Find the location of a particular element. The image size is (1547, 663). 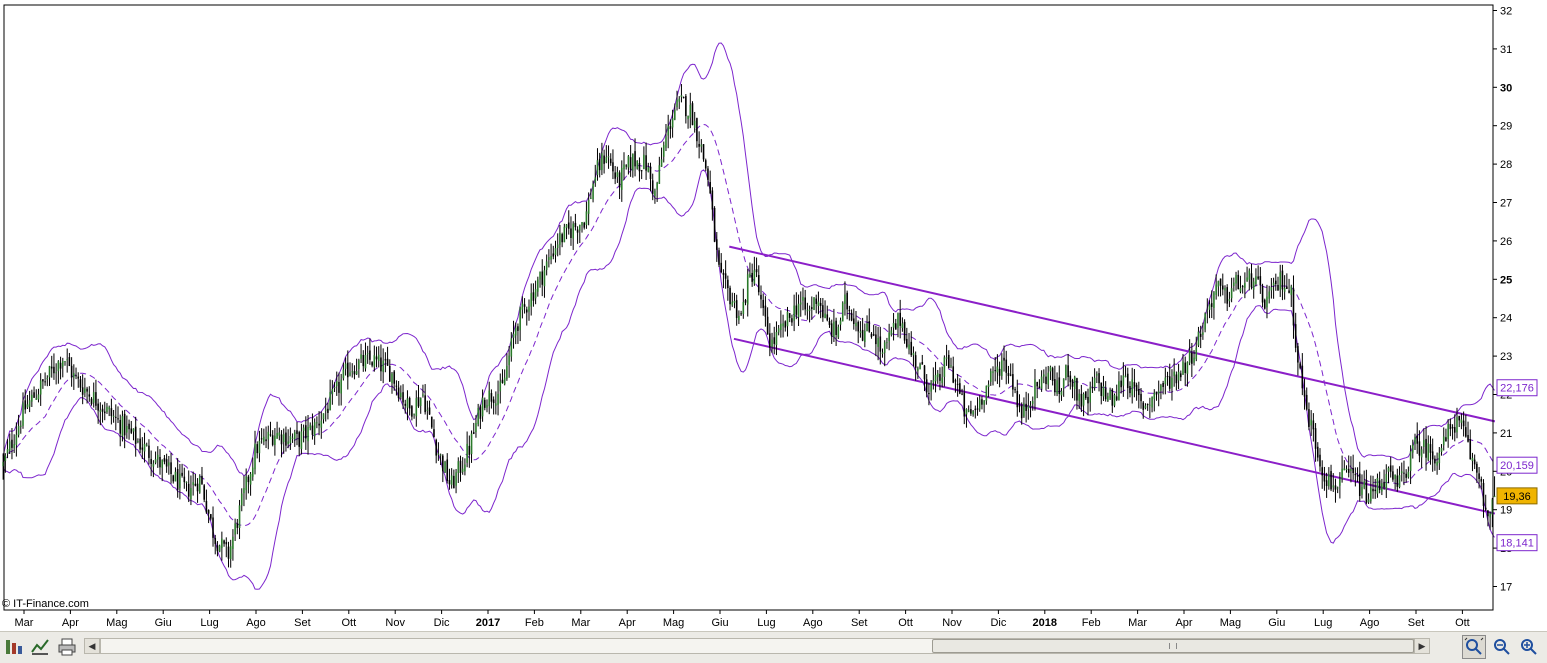

scrollbar-thumb is located at coordinates (1173, 646).